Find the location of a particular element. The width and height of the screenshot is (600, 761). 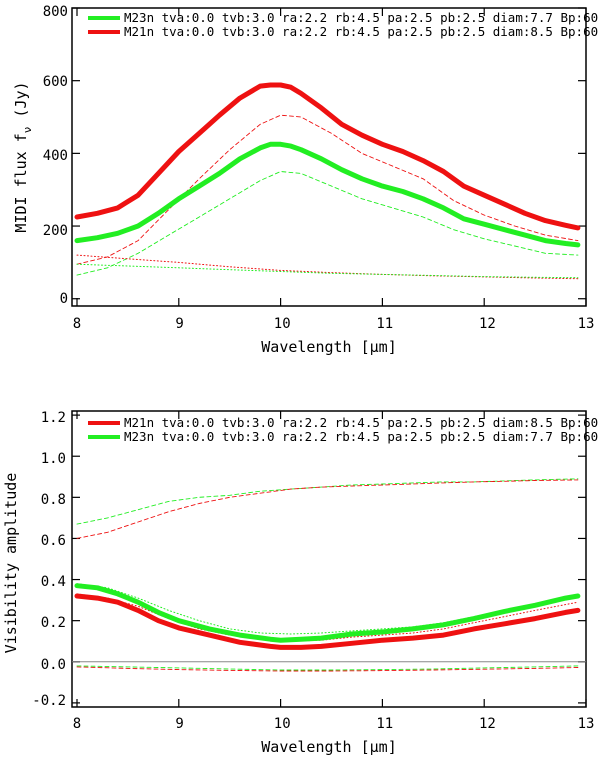

visibility-series-m21n-phase-dashed is located at coordinates (327, 669).